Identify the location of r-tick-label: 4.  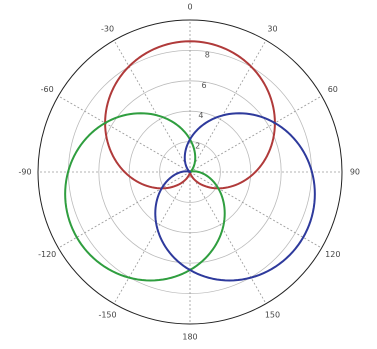
(200, 115).